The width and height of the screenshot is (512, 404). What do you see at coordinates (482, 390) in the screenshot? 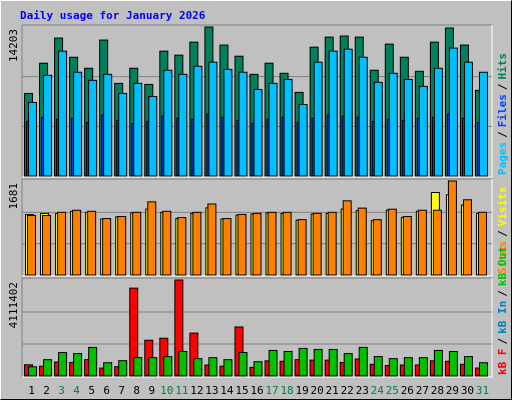
I see `x-tick-label: 31` at bounding box center [482, 390].